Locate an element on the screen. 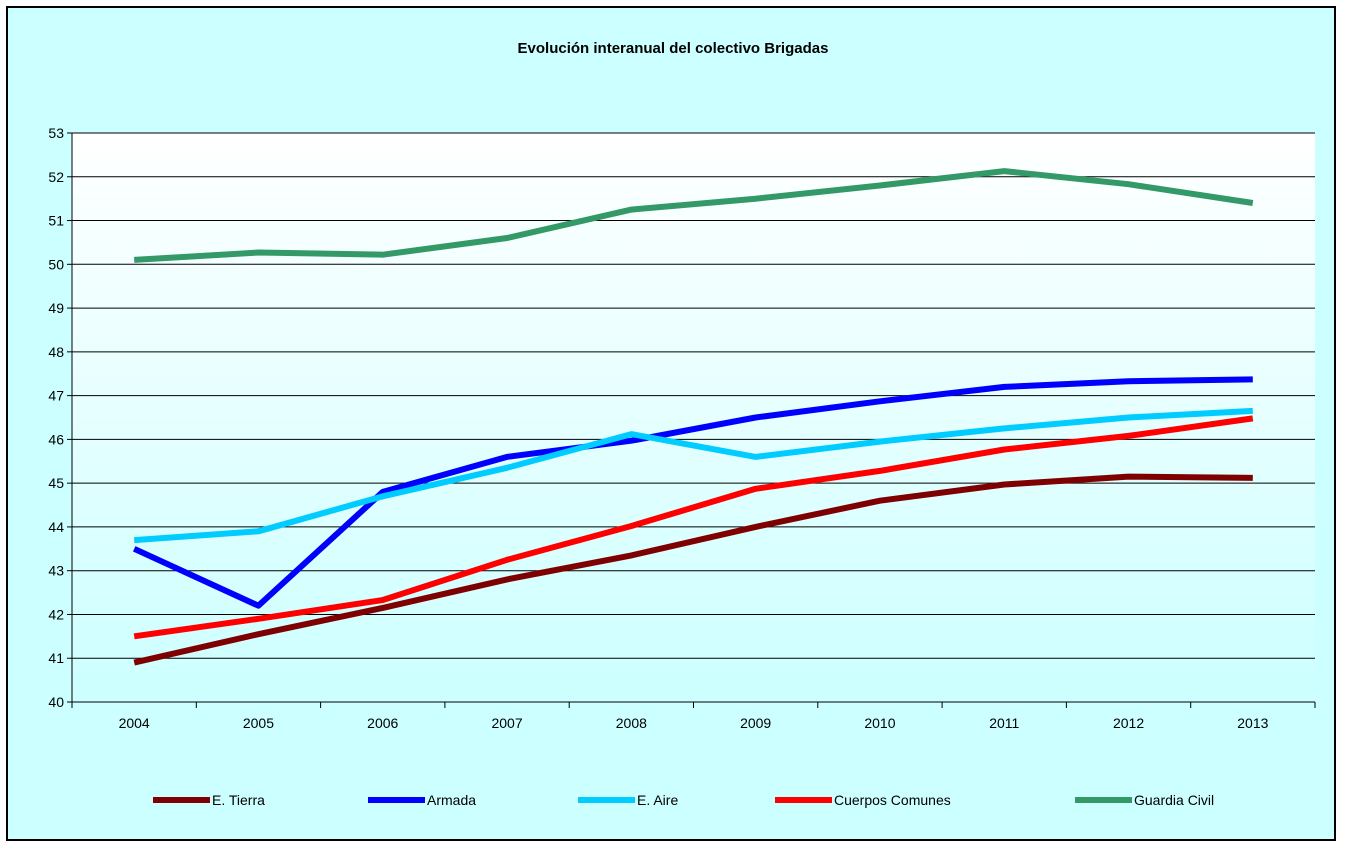 The height and width of the screenshot is (845, 1346). x-tick-label: 2006 is located at coordinates (382, 723).